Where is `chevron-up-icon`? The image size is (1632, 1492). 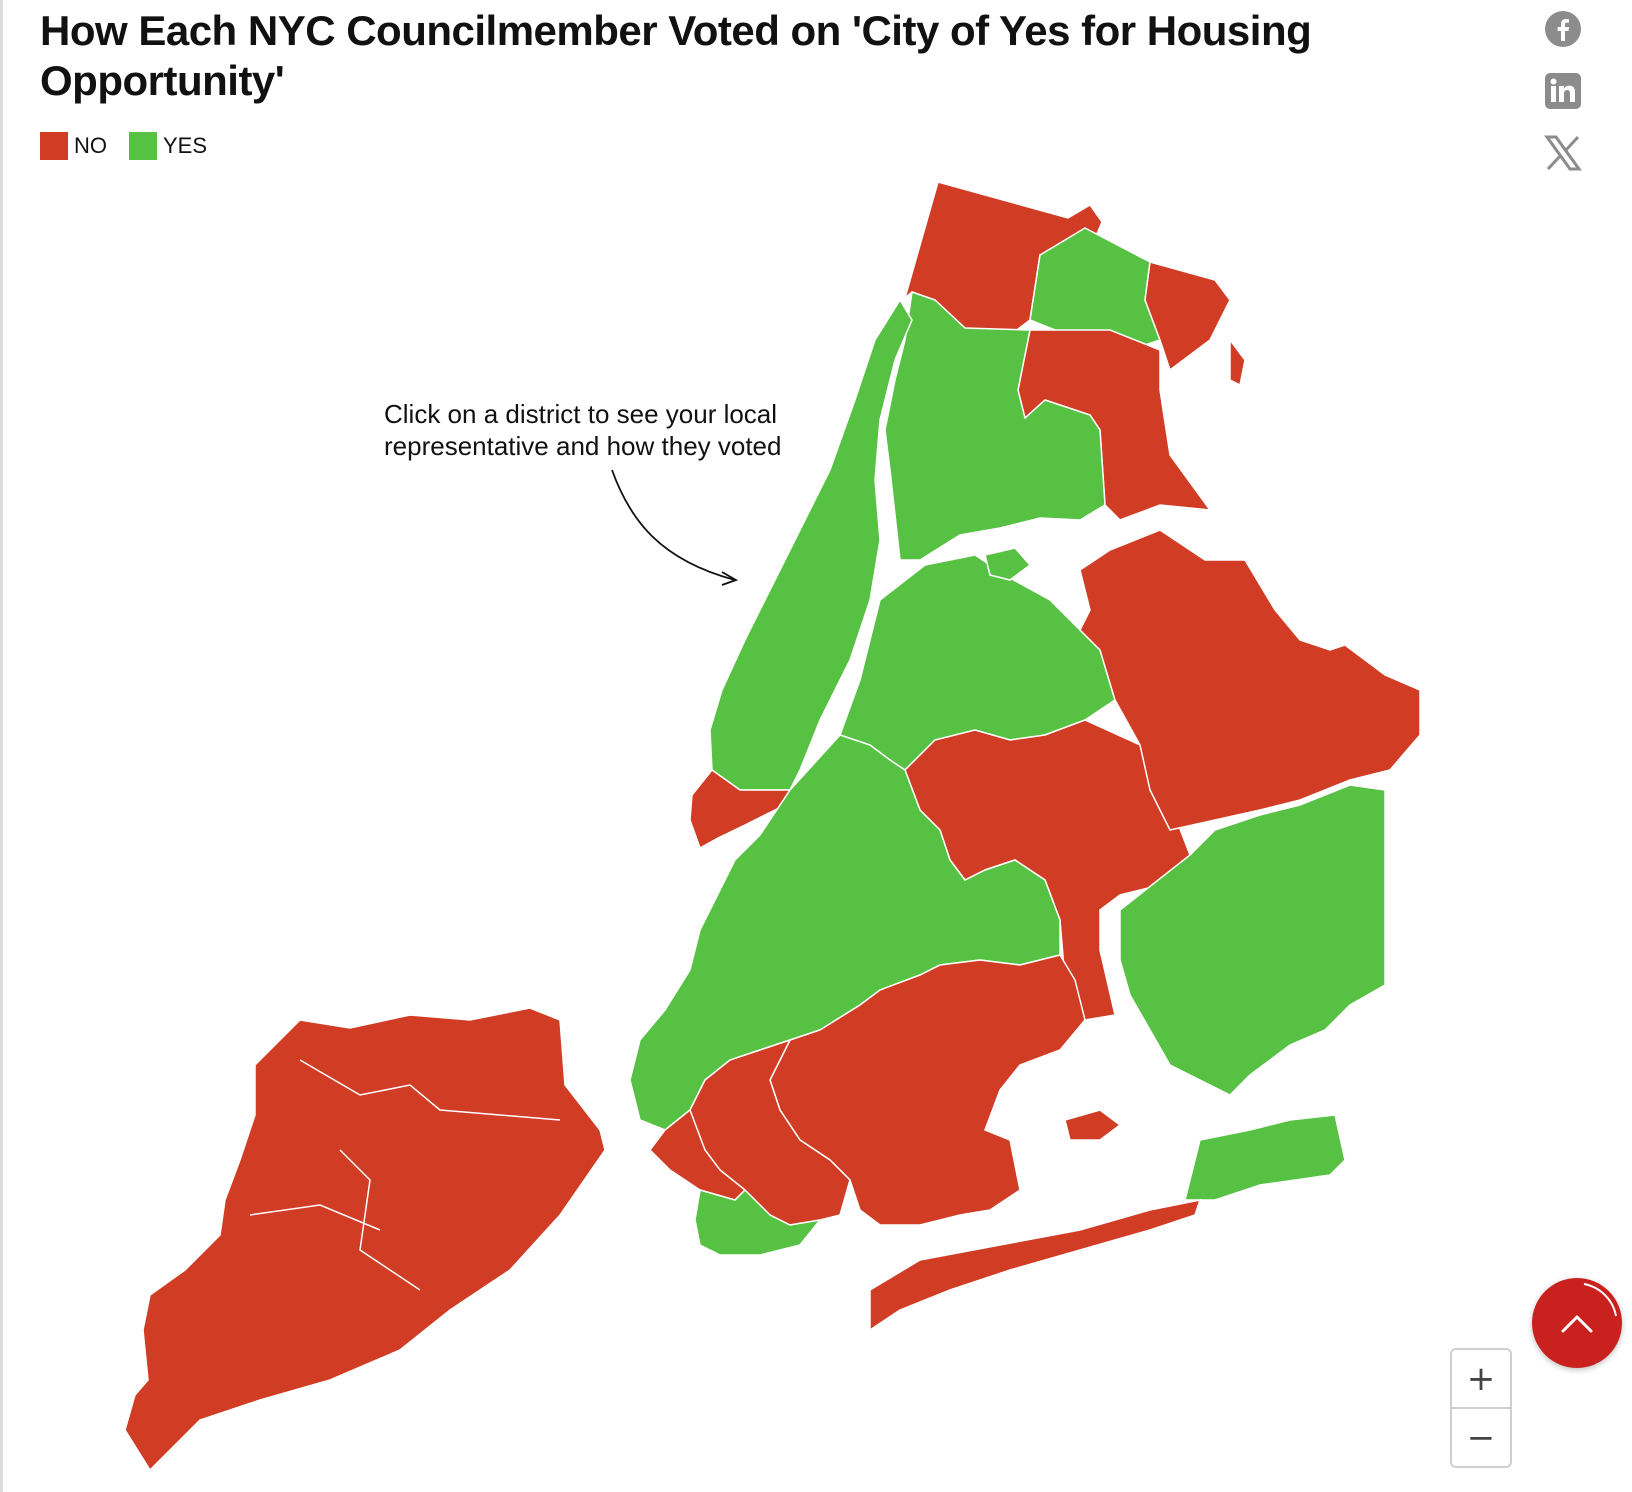 chevron-up-icon is located at coordinates (1577, 1324).